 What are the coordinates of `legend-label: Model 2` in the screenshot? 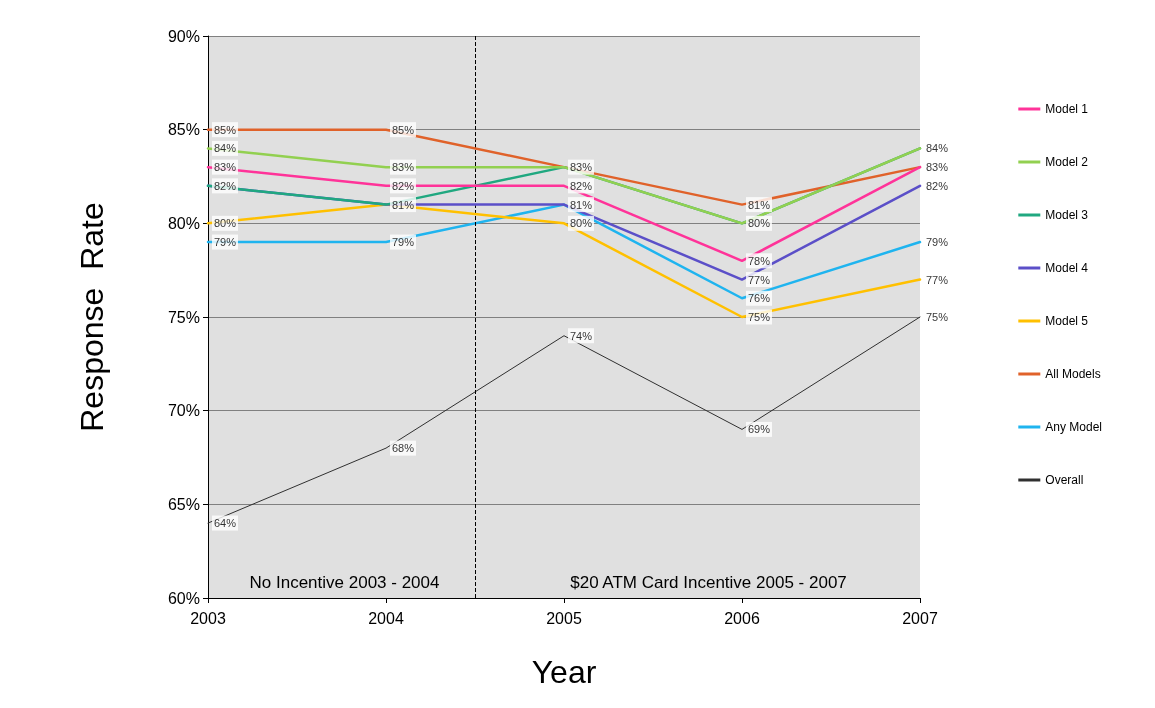 It's located at (1067, 162).